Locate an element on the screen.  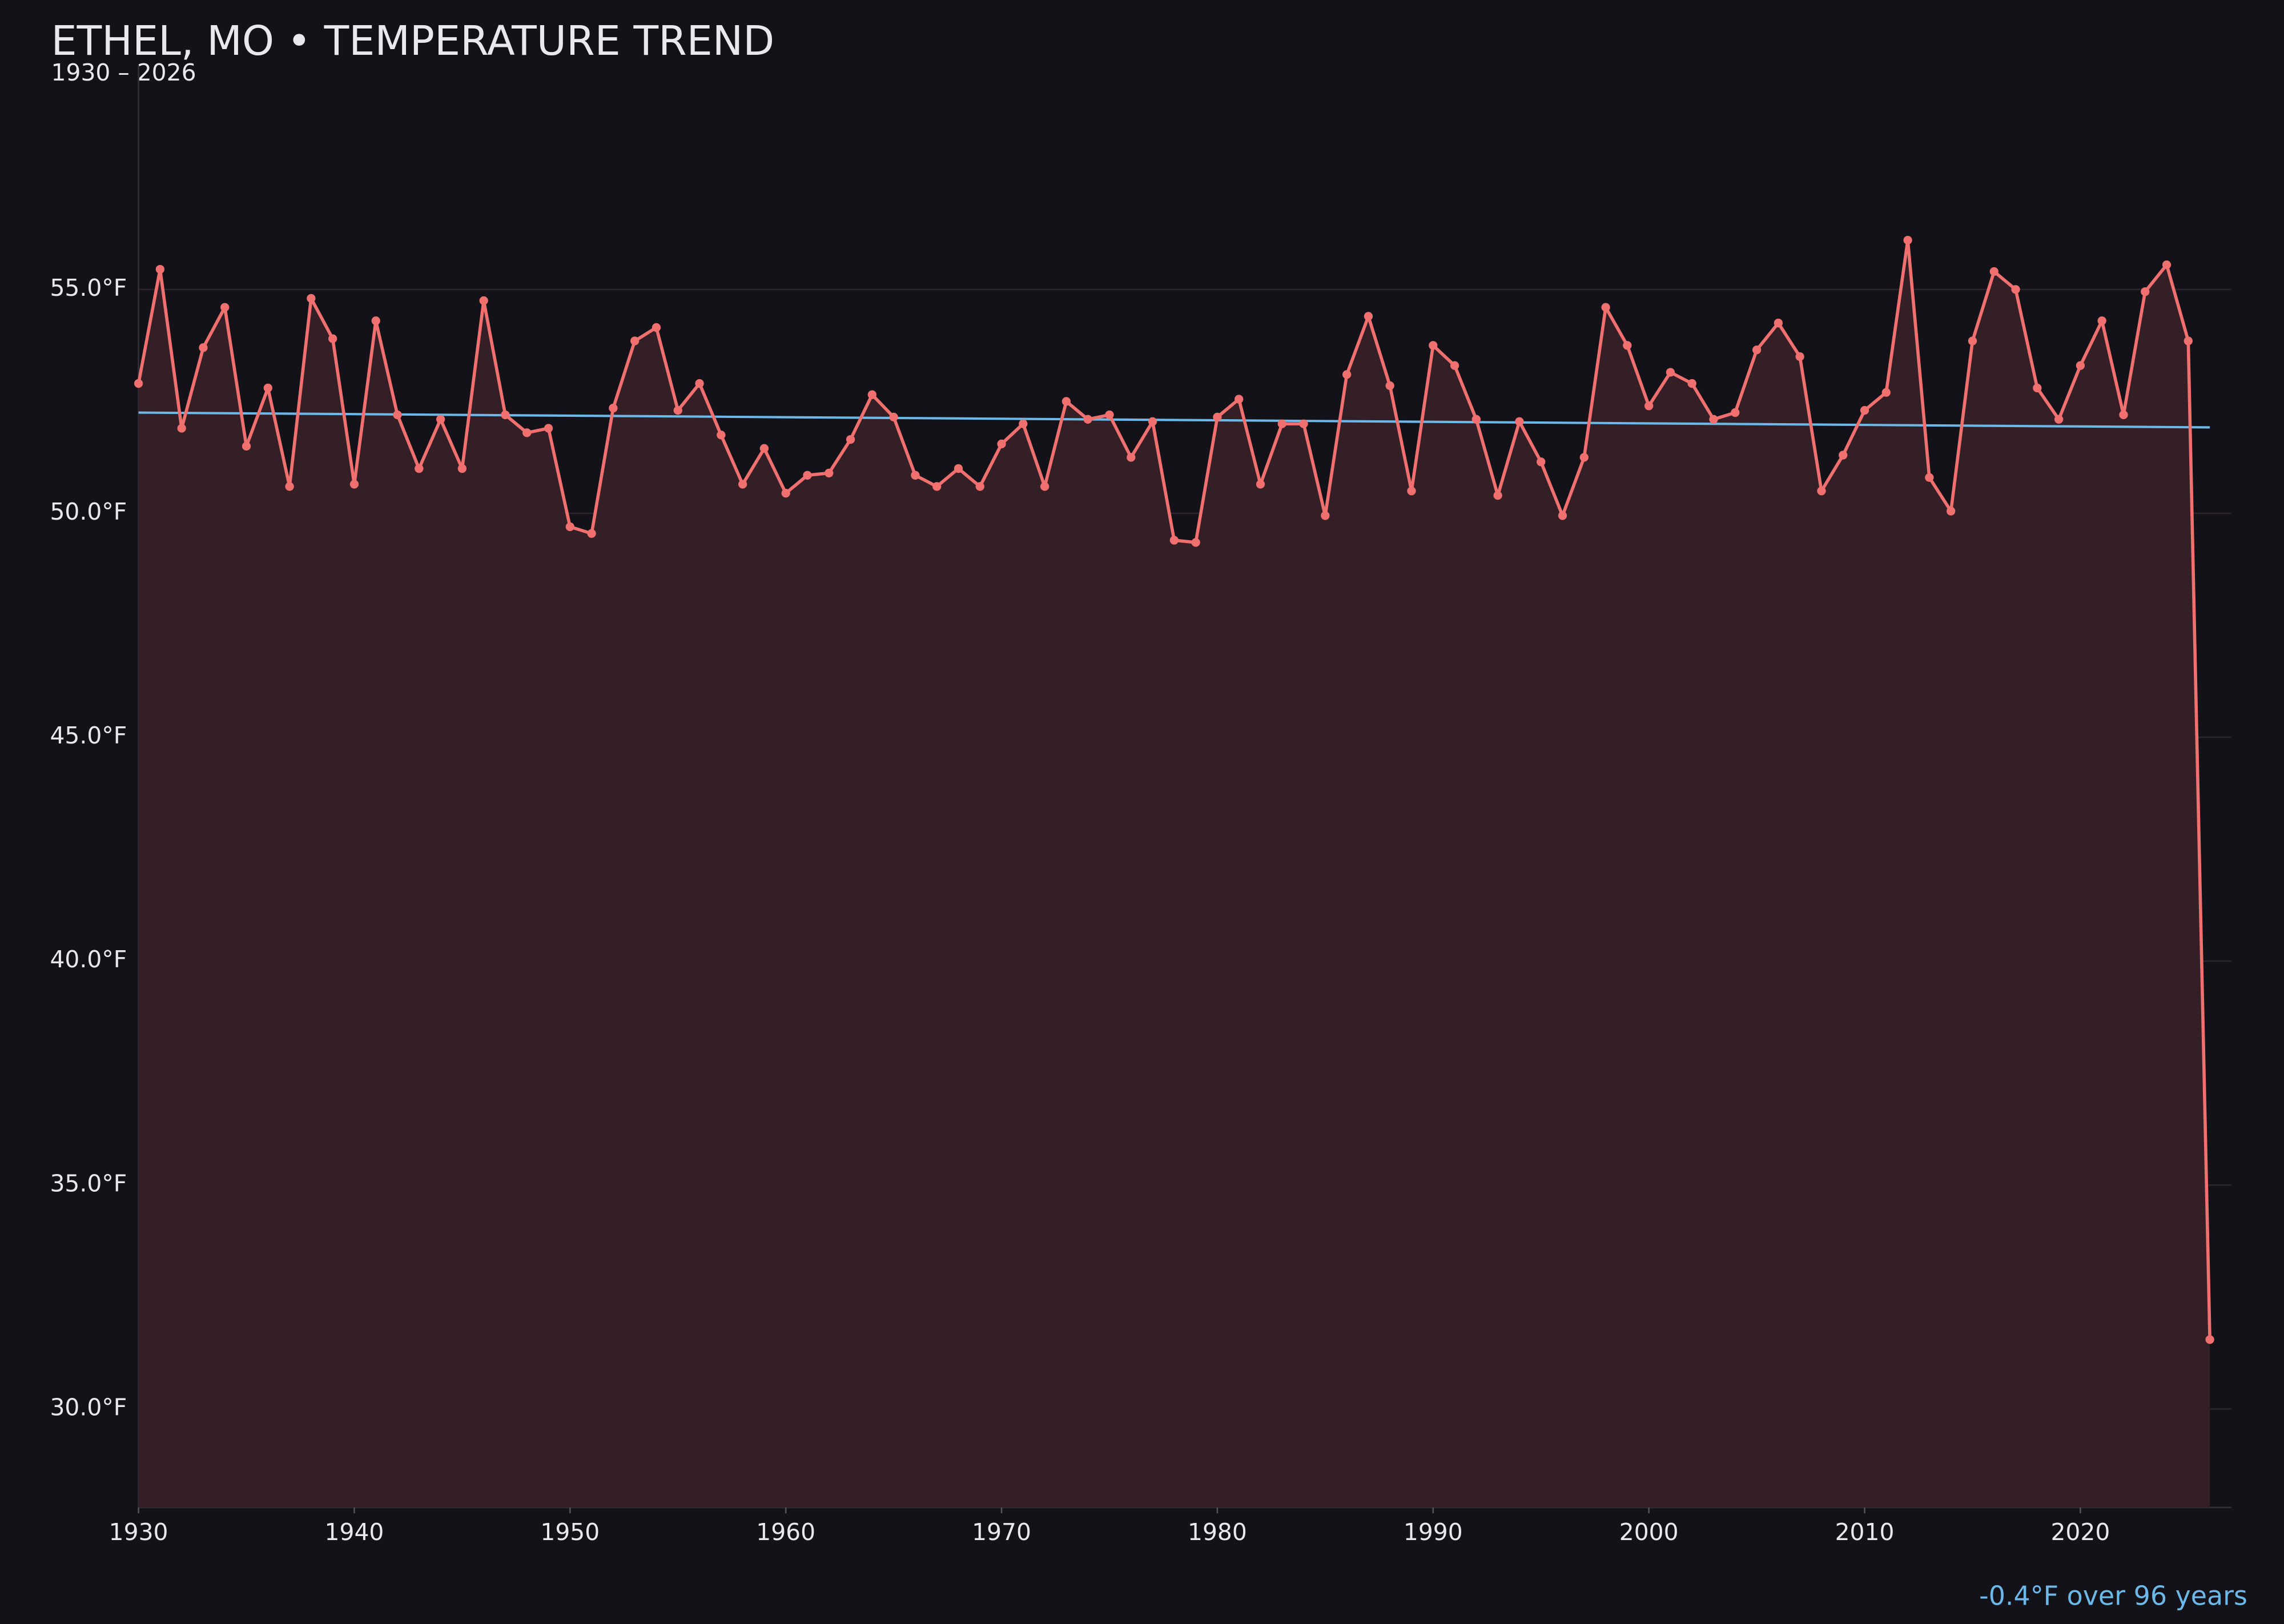
x-tick-label: 1960 is located at coordinates (785, 1532).